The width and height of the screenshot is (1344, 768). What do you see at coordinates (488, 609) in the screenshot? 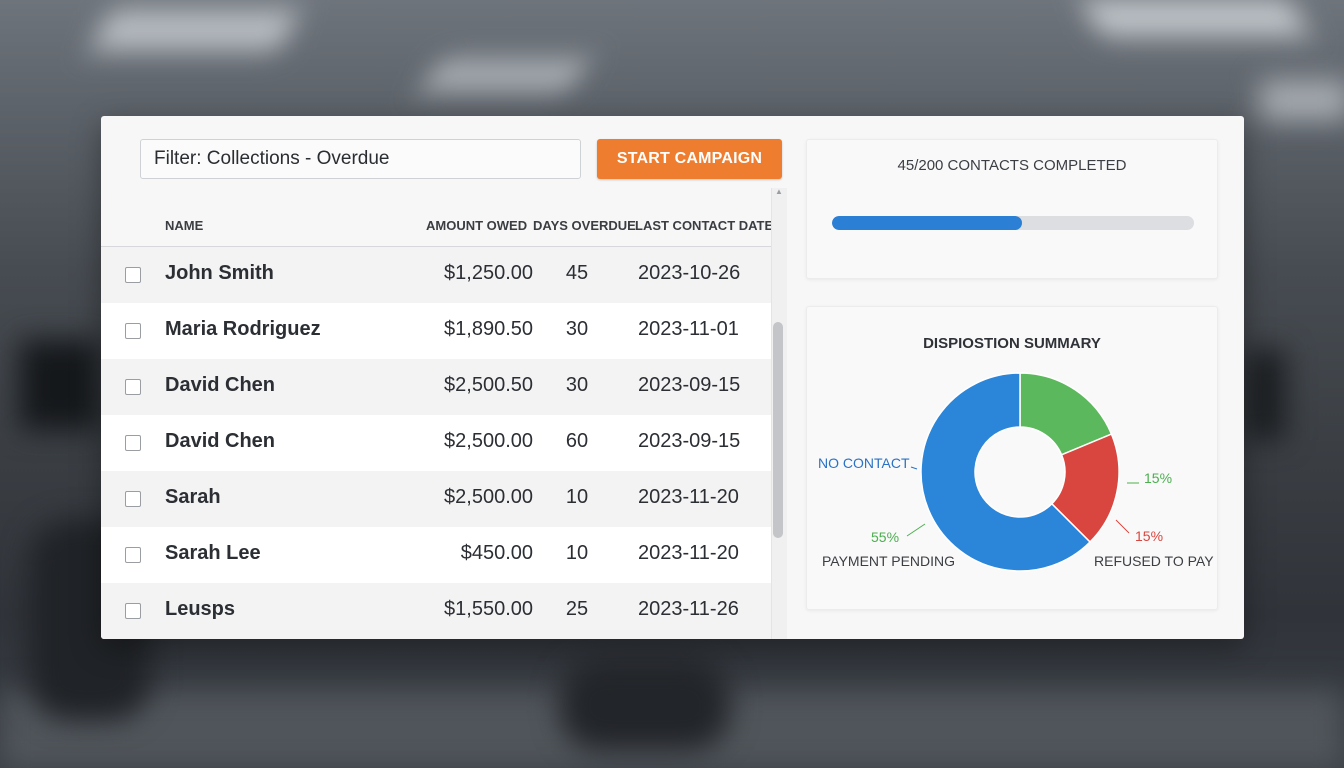
I see `cell-amount-owed: $1,550.00` at bounding box center [488, 609].